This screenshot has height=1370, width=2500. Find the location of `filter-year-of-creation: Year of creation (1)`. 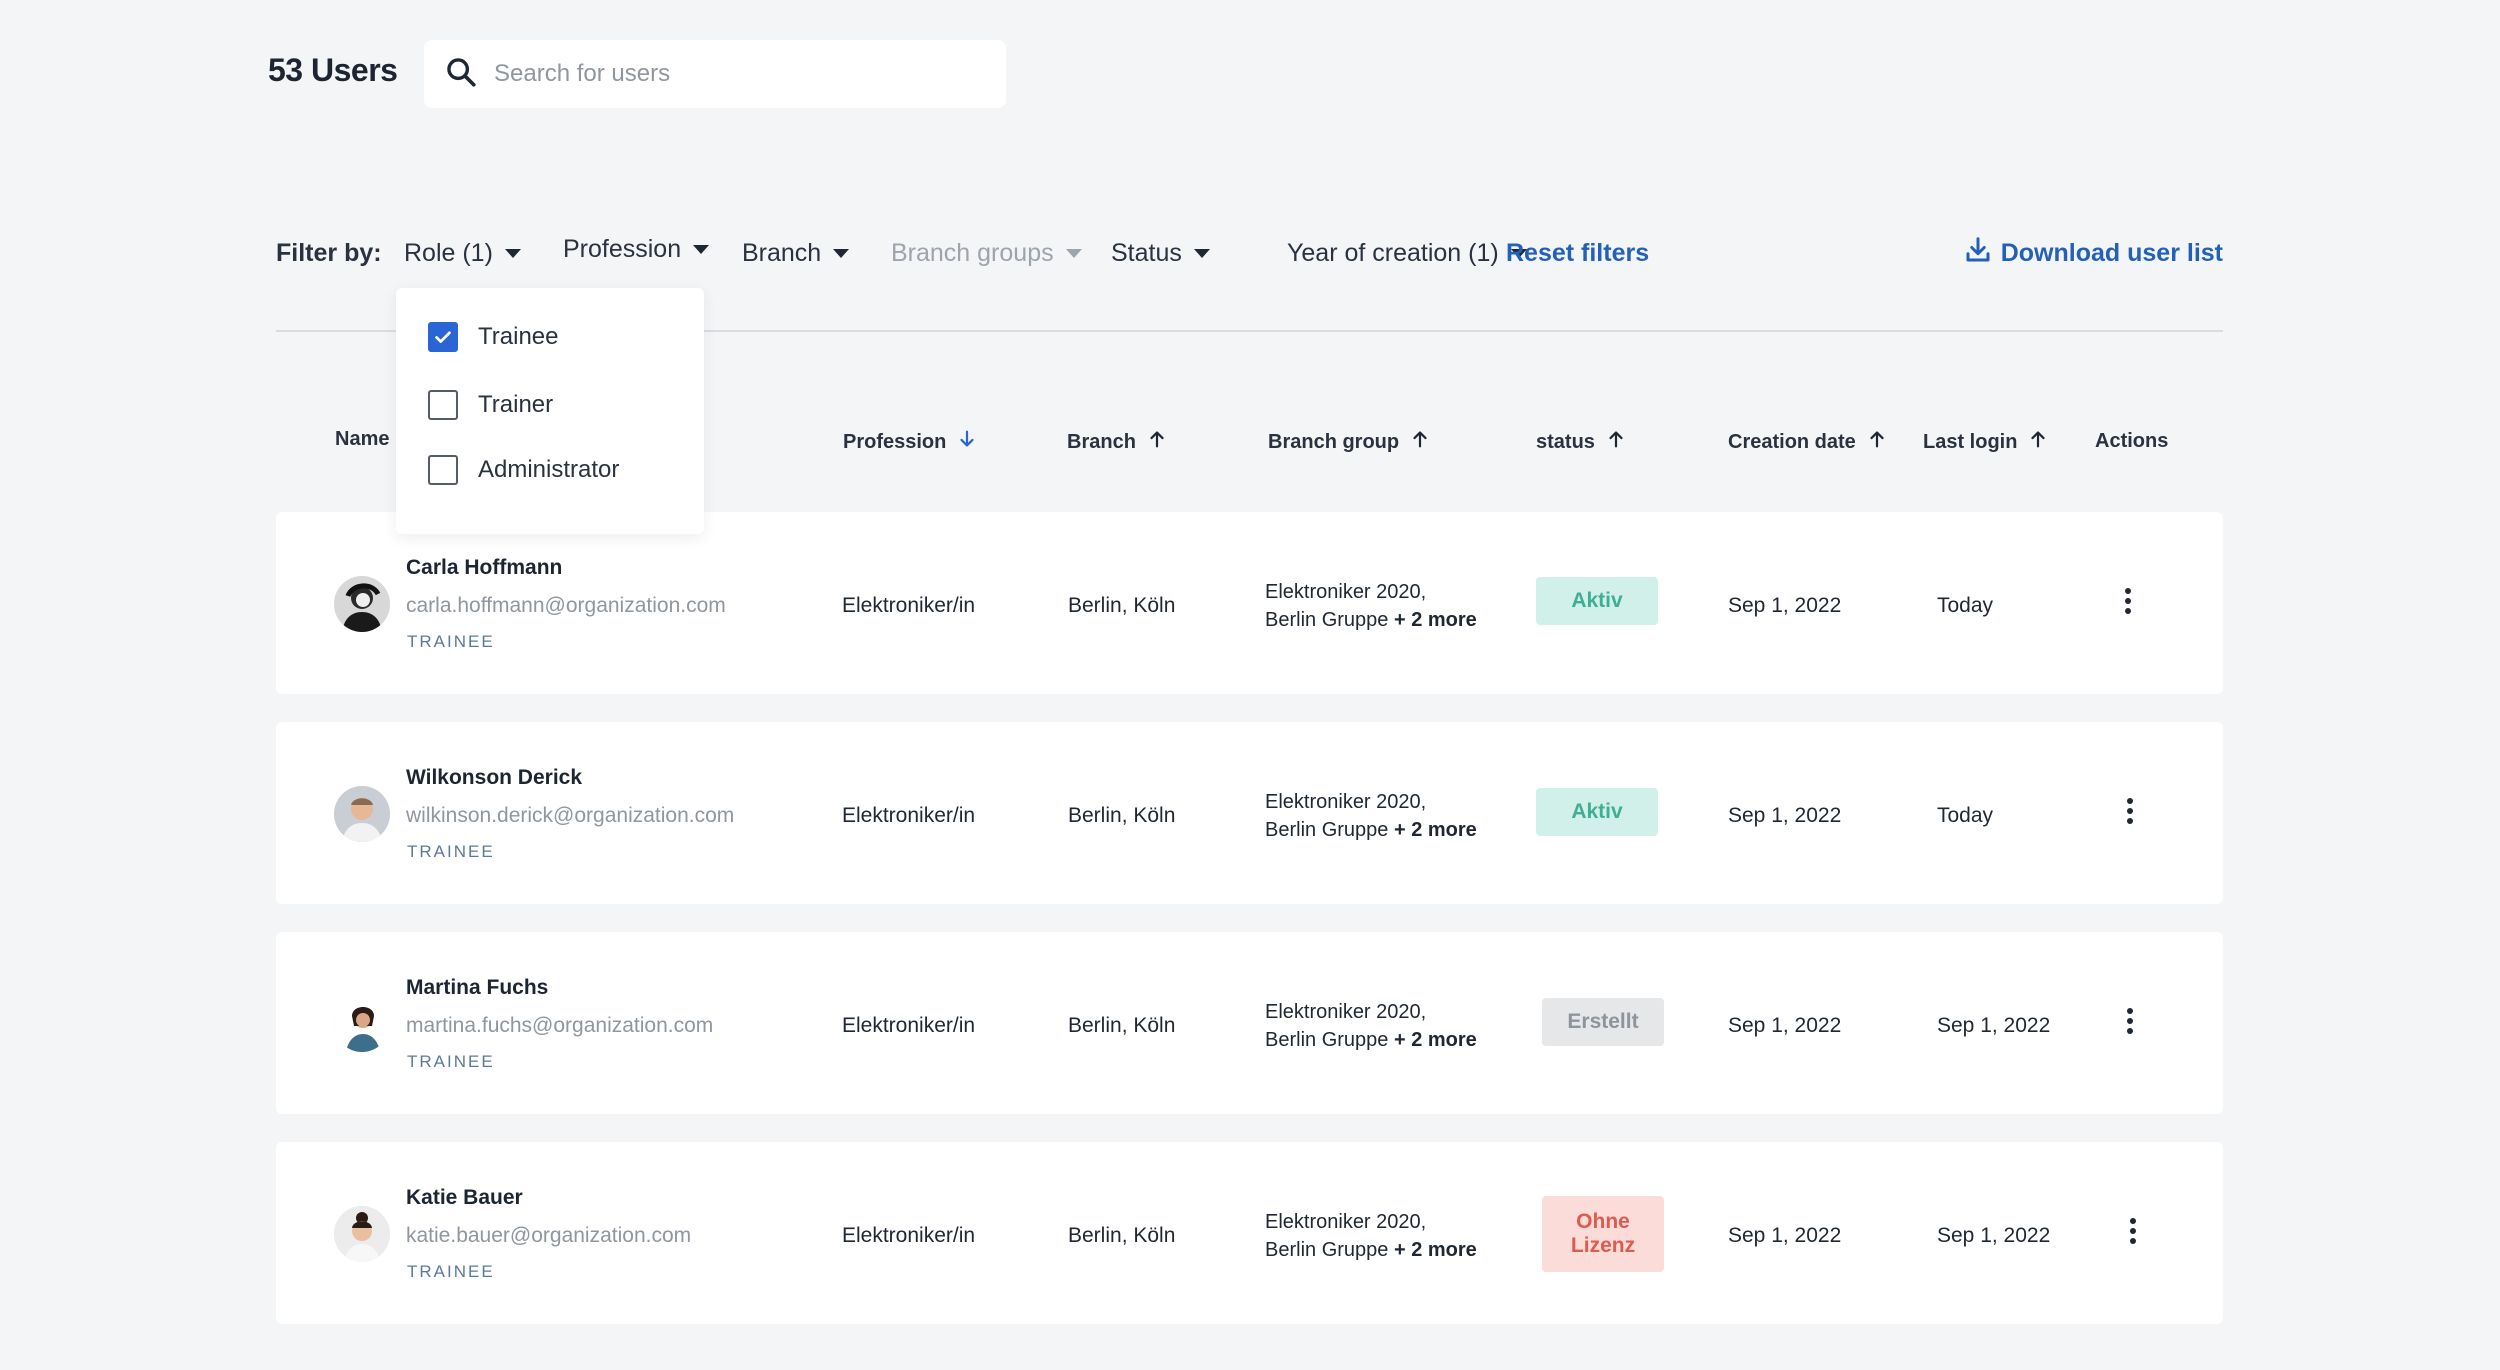

filter-year-of-creation: Year of creation (1) is located at coordinates (1407, 253).